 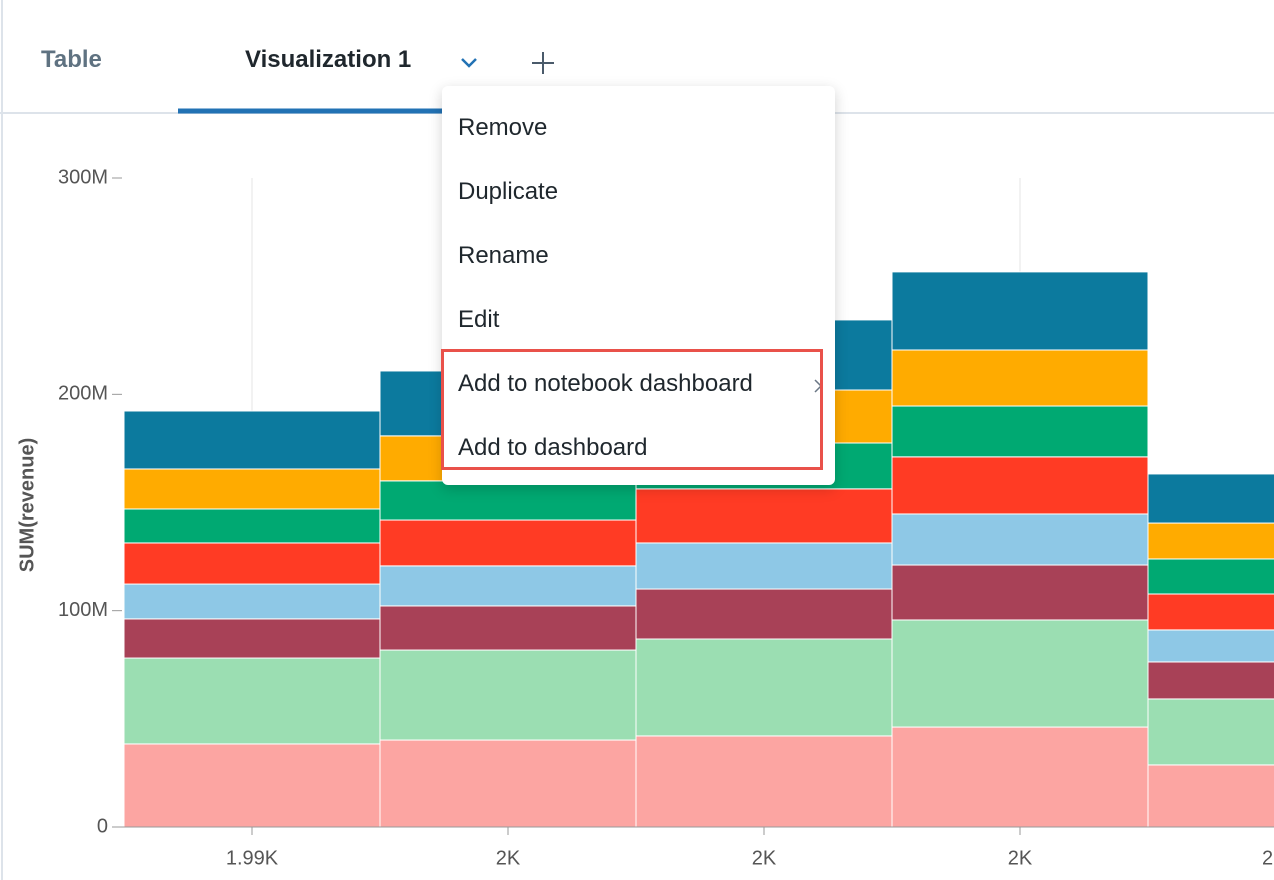 What do you see at coordinates (328, 59) in the screenshot?
I see `tab-active: Visualization 1` at bounding box center [328, 59].